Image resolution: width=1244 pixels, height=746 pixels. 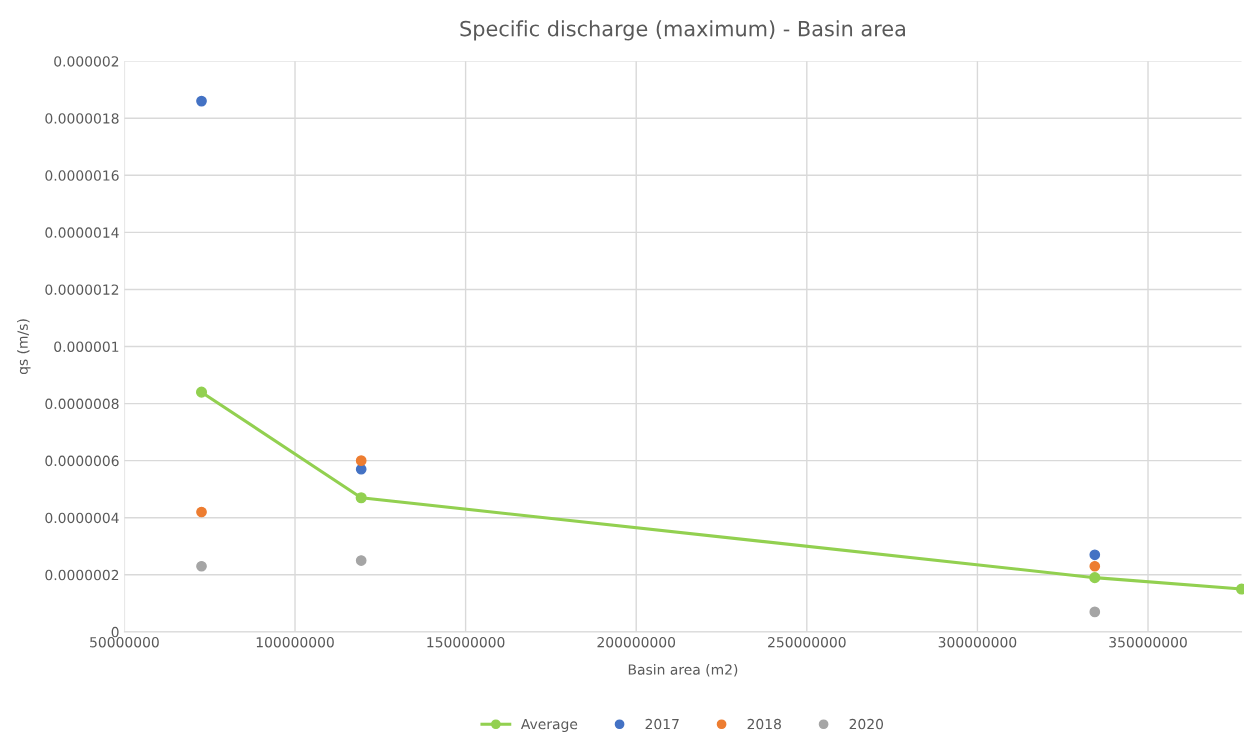 What do you see at coordinates (82, 518) in the screenshot?
I see `y-tick-label: 0.0000004` at bounding box center [82, 518].